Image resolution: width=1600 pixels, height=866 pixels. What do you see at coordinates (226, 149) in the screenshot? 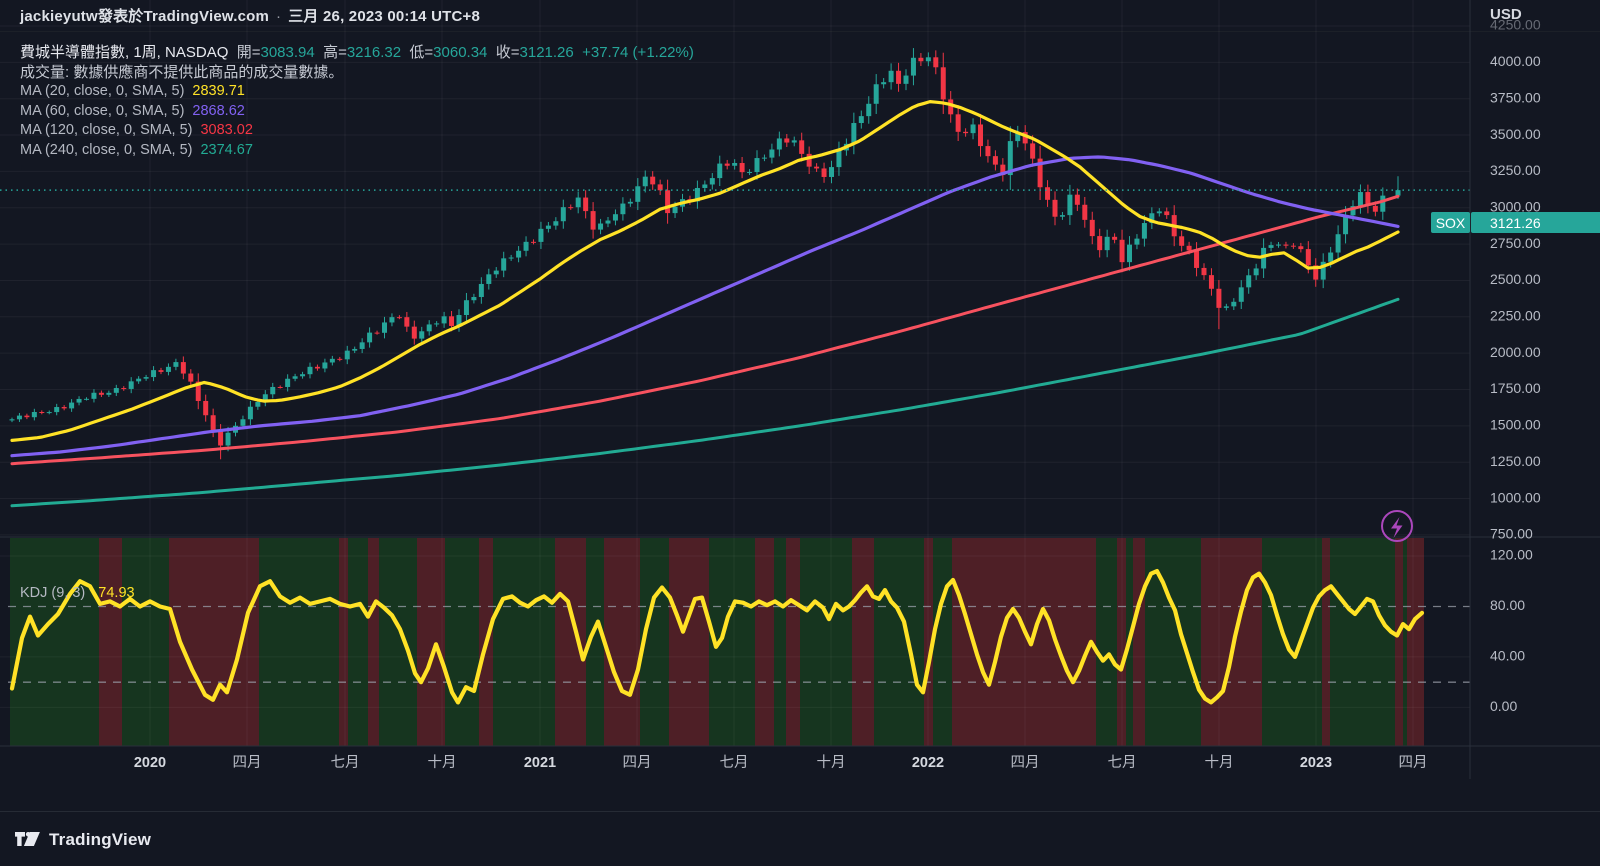
I see `ma240-value: 2374.67` at bounding box center [226, 149].